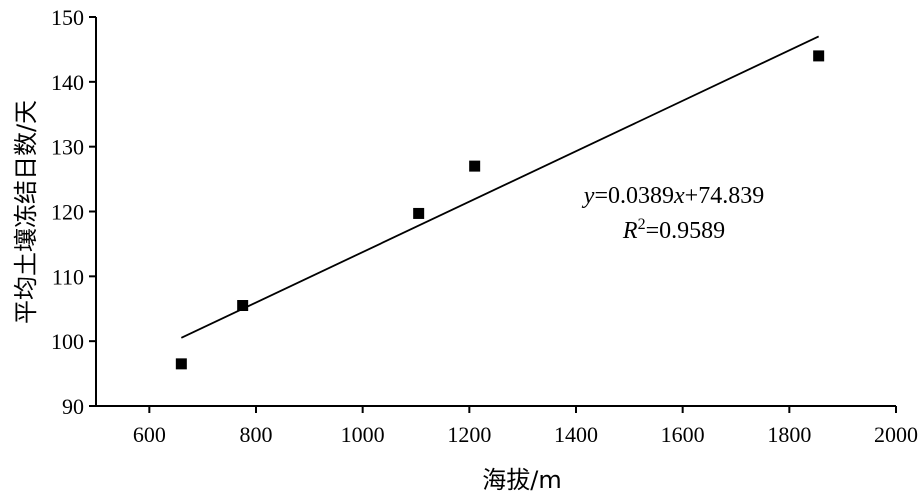 The image size is (922, 499). What do you see at coordinates (73, 406) in the screenshot?
I see `y-tick-label: 90` at bounding box center [73, 406].